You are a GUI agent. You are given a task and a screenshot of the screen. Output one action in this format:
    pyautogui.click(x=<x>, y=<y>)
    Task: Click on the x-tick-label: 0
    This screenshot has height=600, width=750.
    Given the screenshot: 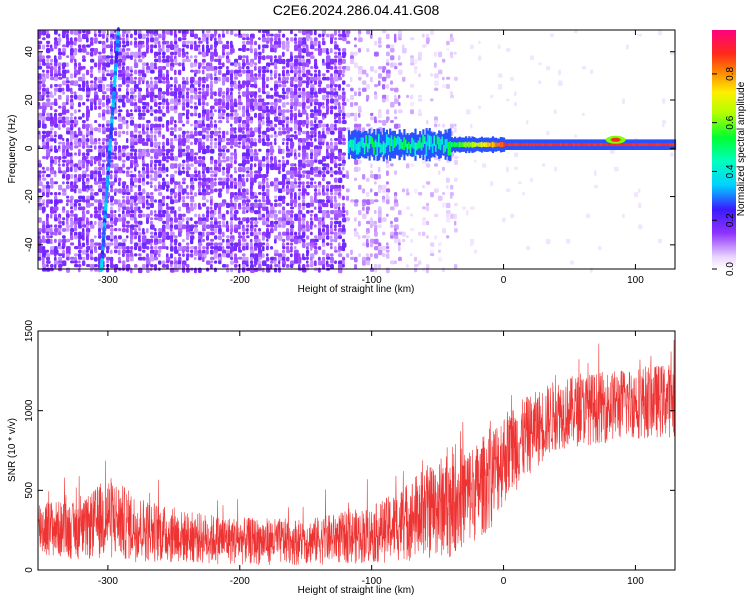 What is the action you would take?
    pyautogui.click(x=504, y=581)
    